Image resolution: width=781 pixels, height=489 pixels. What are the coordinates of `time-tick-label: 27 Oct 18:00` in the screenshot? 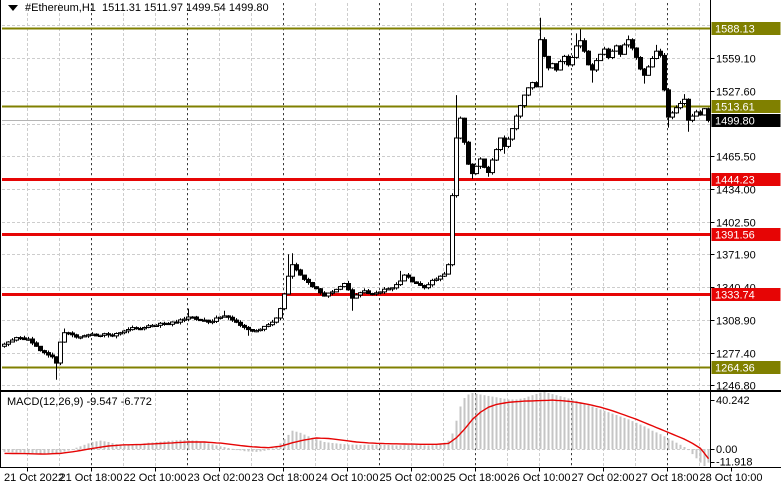 It's located at (667, 478).